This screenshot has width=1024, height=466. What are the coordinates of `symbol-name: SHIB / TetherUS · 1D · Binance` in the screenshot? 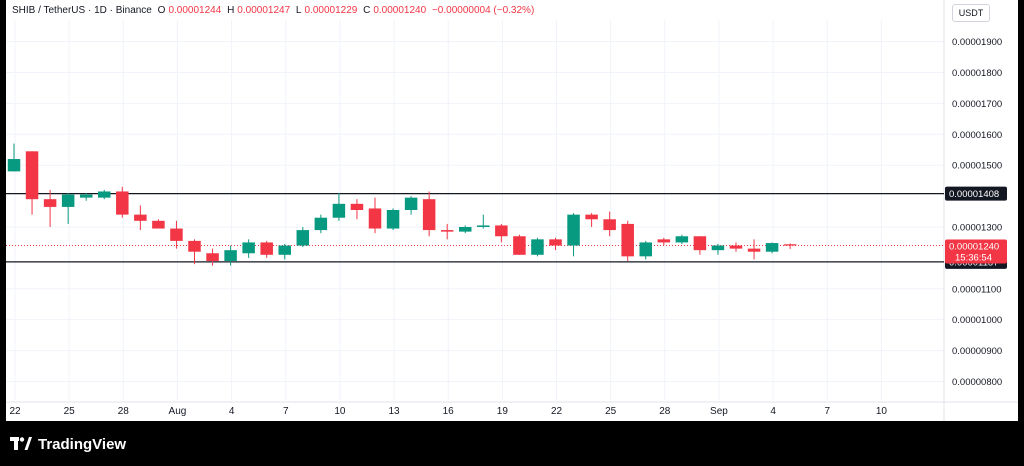 It's located at (82, 10).